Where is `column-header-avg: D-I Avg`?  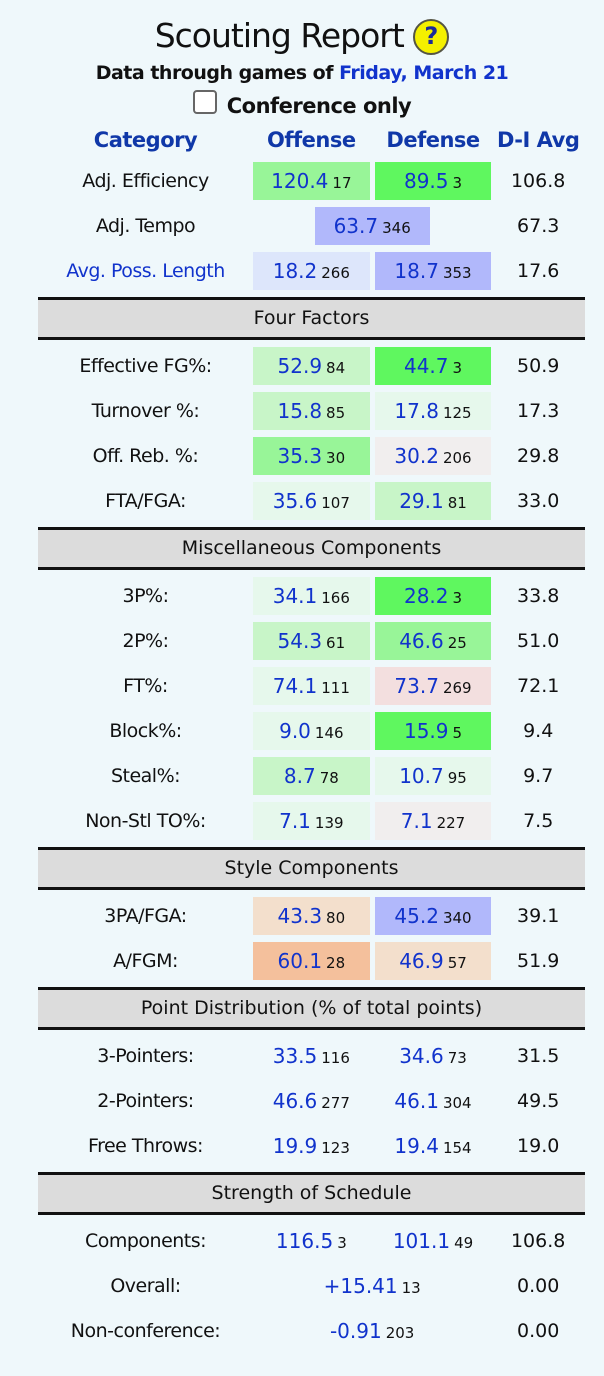
column-header-avg: D-I Avg is located at coordinates (538, 140).